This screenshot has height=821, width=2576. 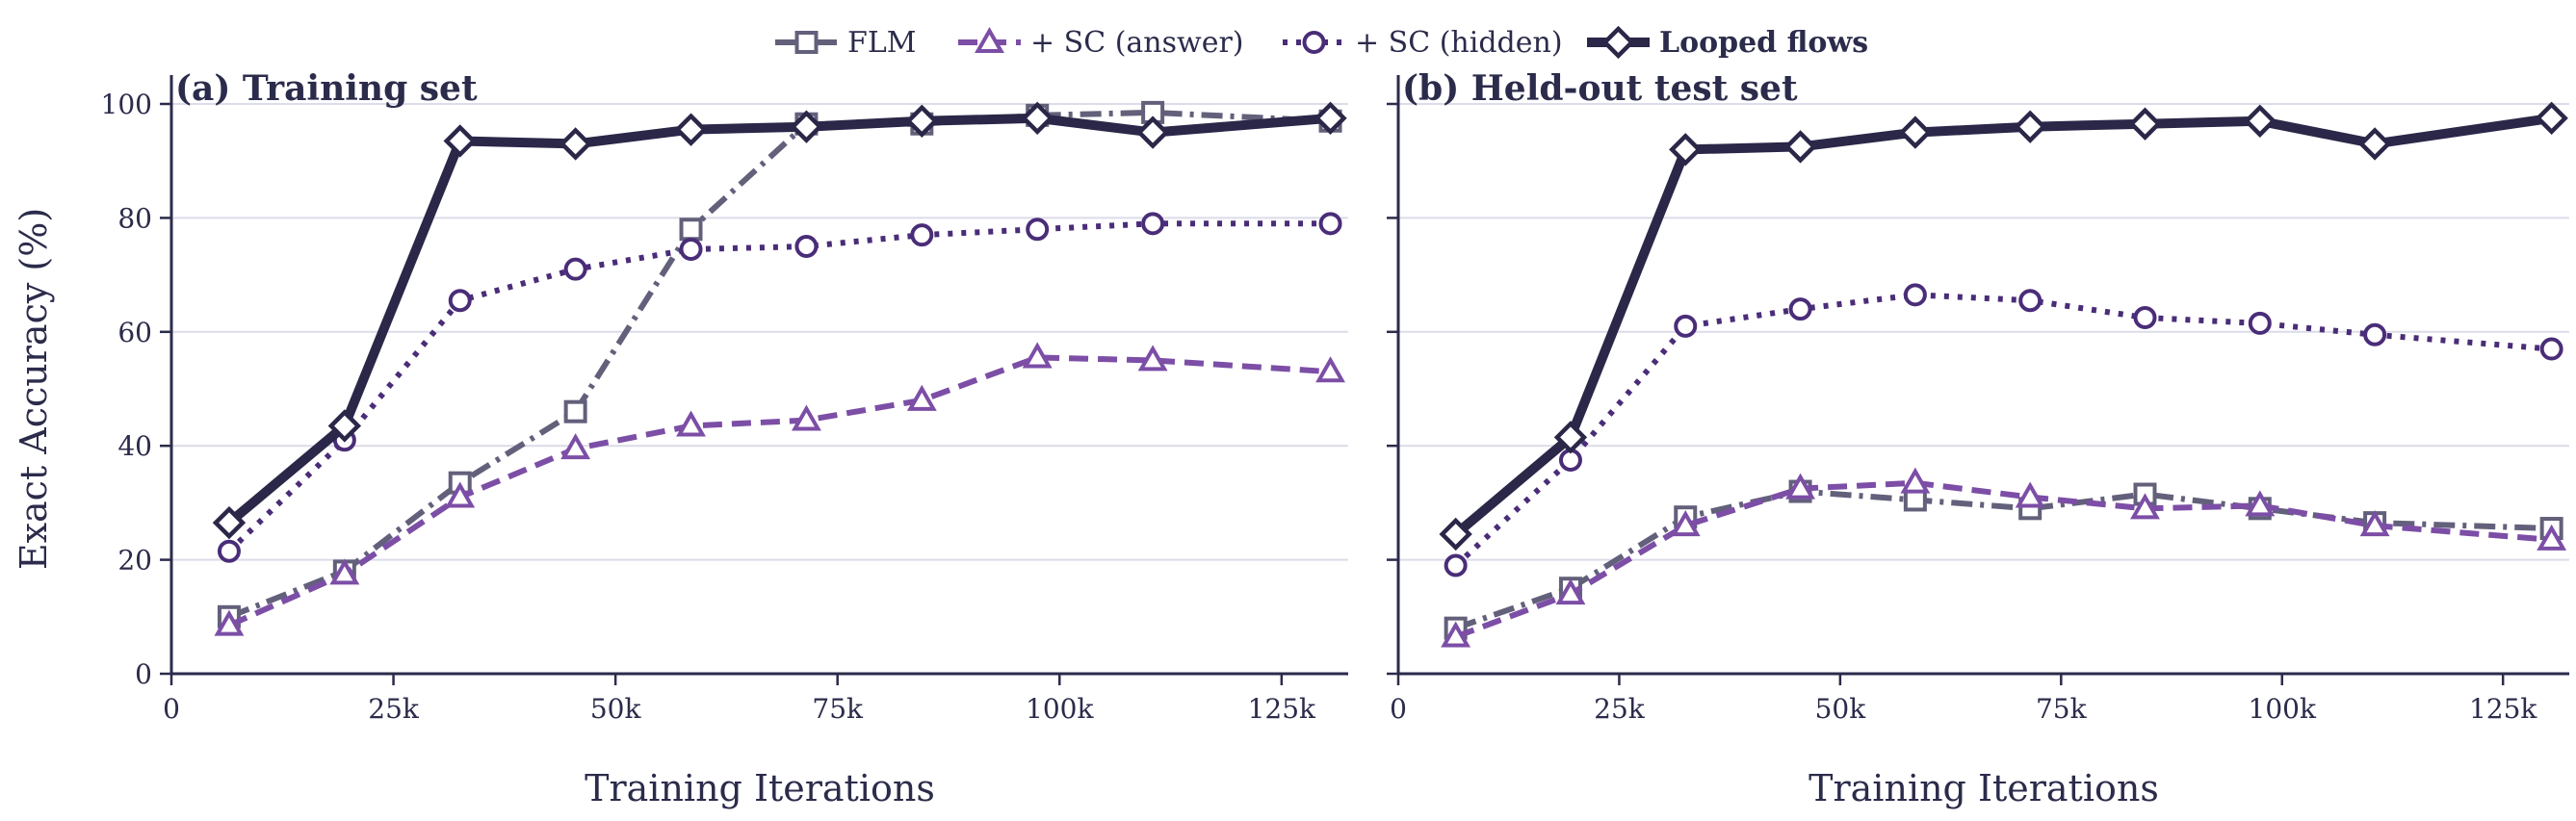 I want to click on y-tick-label: 40, so click(x=134, y=446).